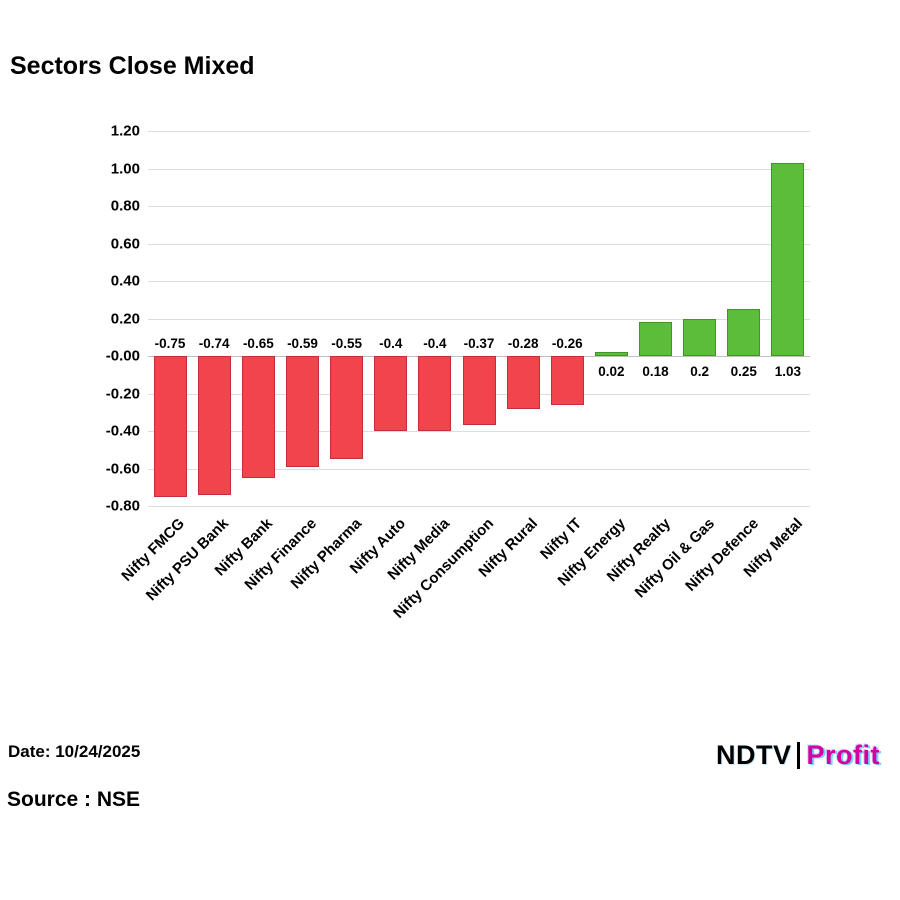 The width and height of the screenshot is (900, 900). Describe the element at coordinates (125, 131) in the screenshot. I see `y-axis-tick-label: 1.20` at that location.